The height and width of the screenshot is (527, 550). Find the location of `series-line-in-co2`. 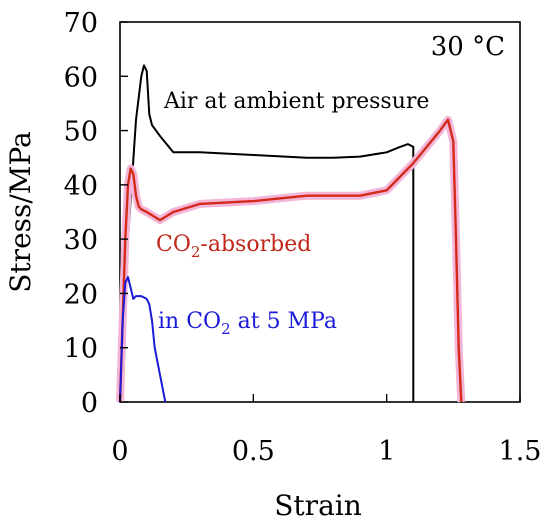

series-line-in-co2 is located at coordinates (143, 339).